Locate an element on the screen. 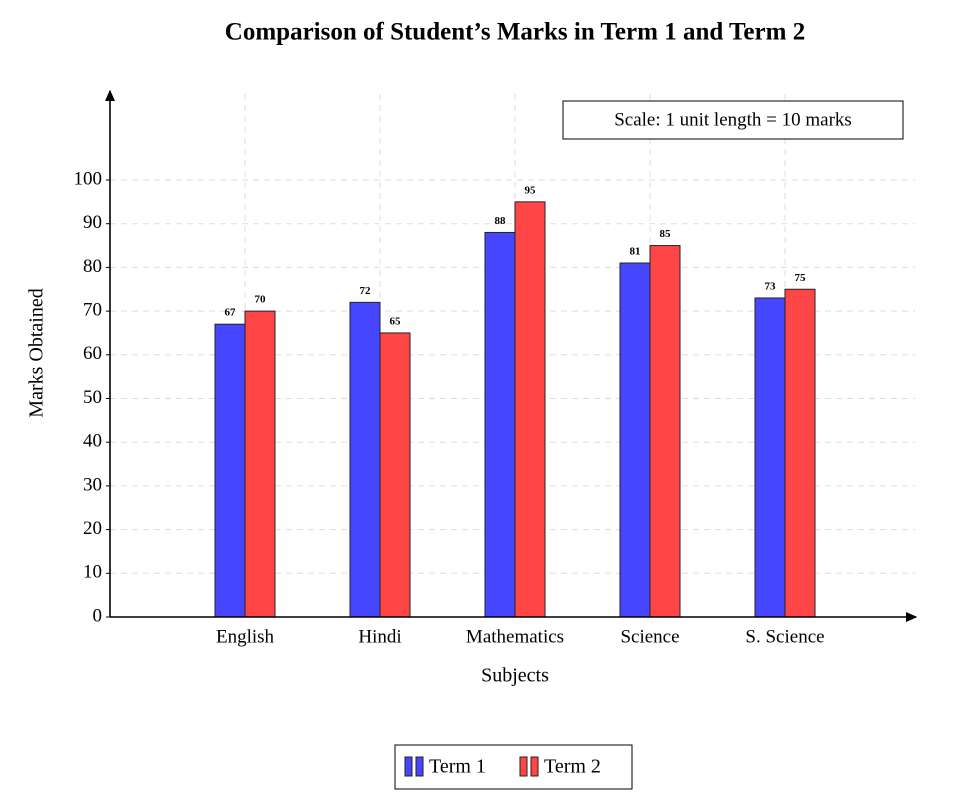 Image resolution: width=960 pixels, height=805 pixels. legend: Term 1 Term 2 is located at coordinates (513, 767).